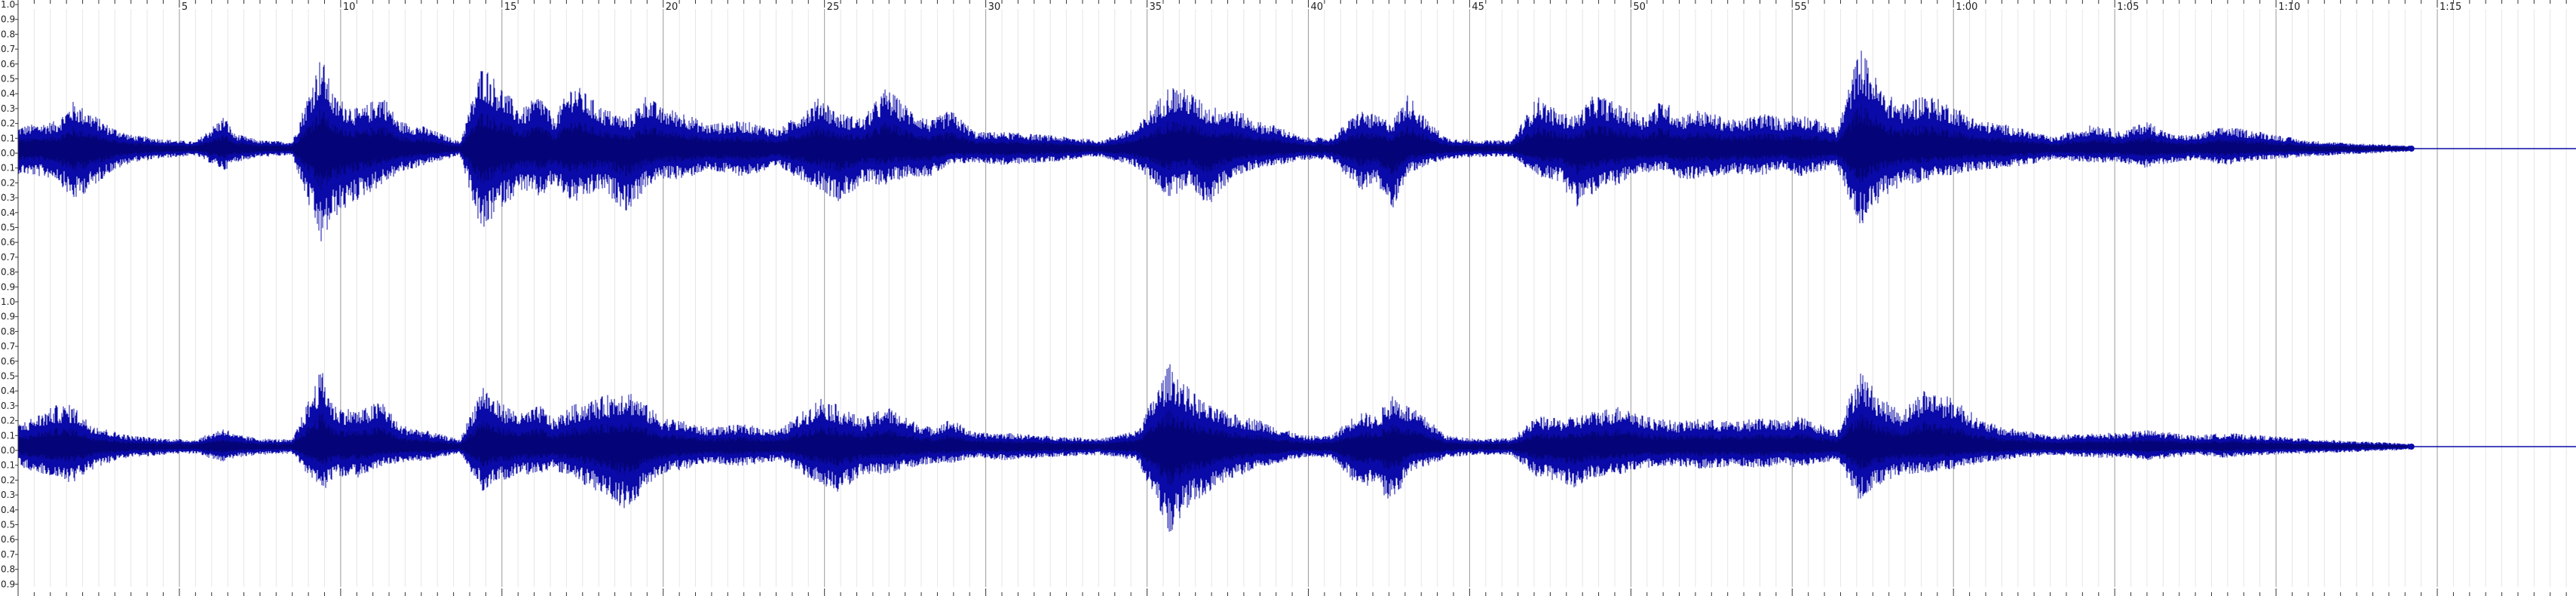  I want to click on time-ruler-label: 15, so click(510, 8).